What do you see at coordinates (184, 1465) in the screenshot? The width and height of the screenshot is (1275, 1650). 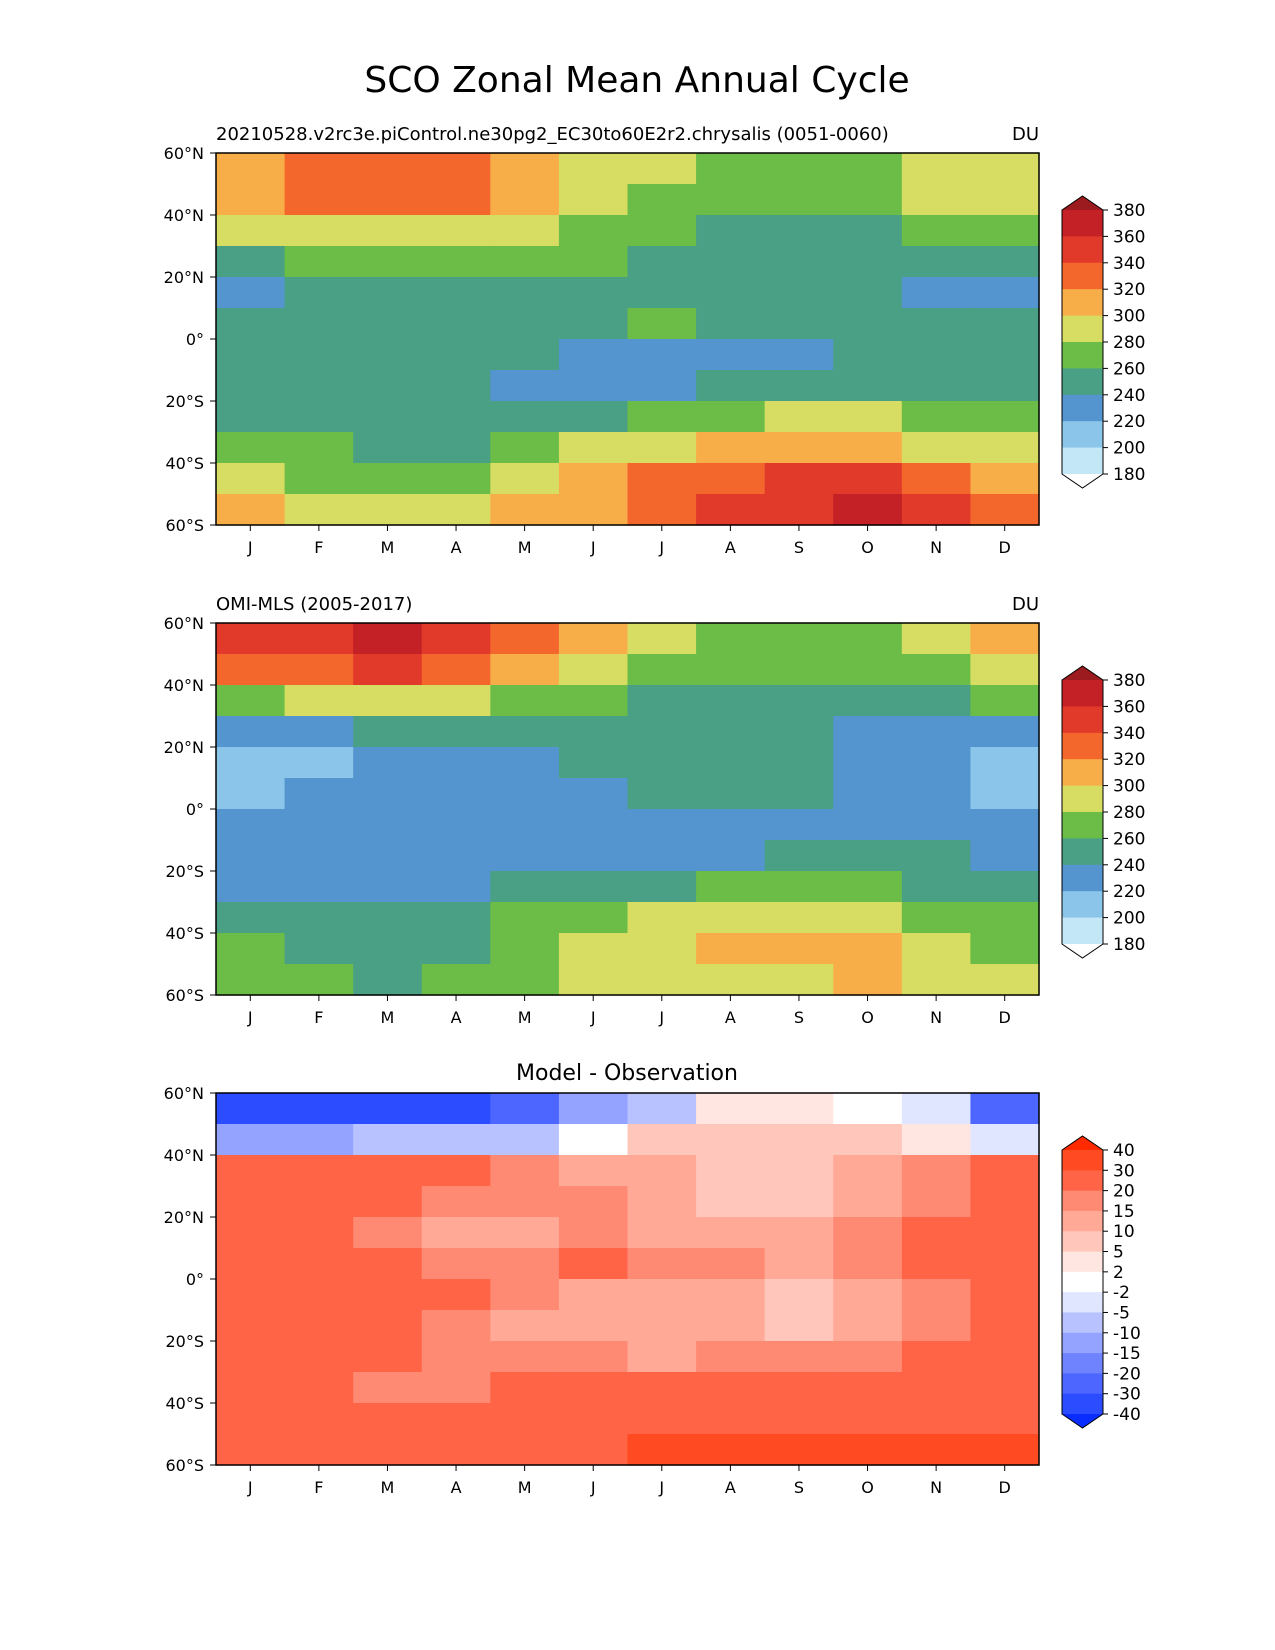 I see `y-tick-label: 60°S` at bounding box center [184, 1465].